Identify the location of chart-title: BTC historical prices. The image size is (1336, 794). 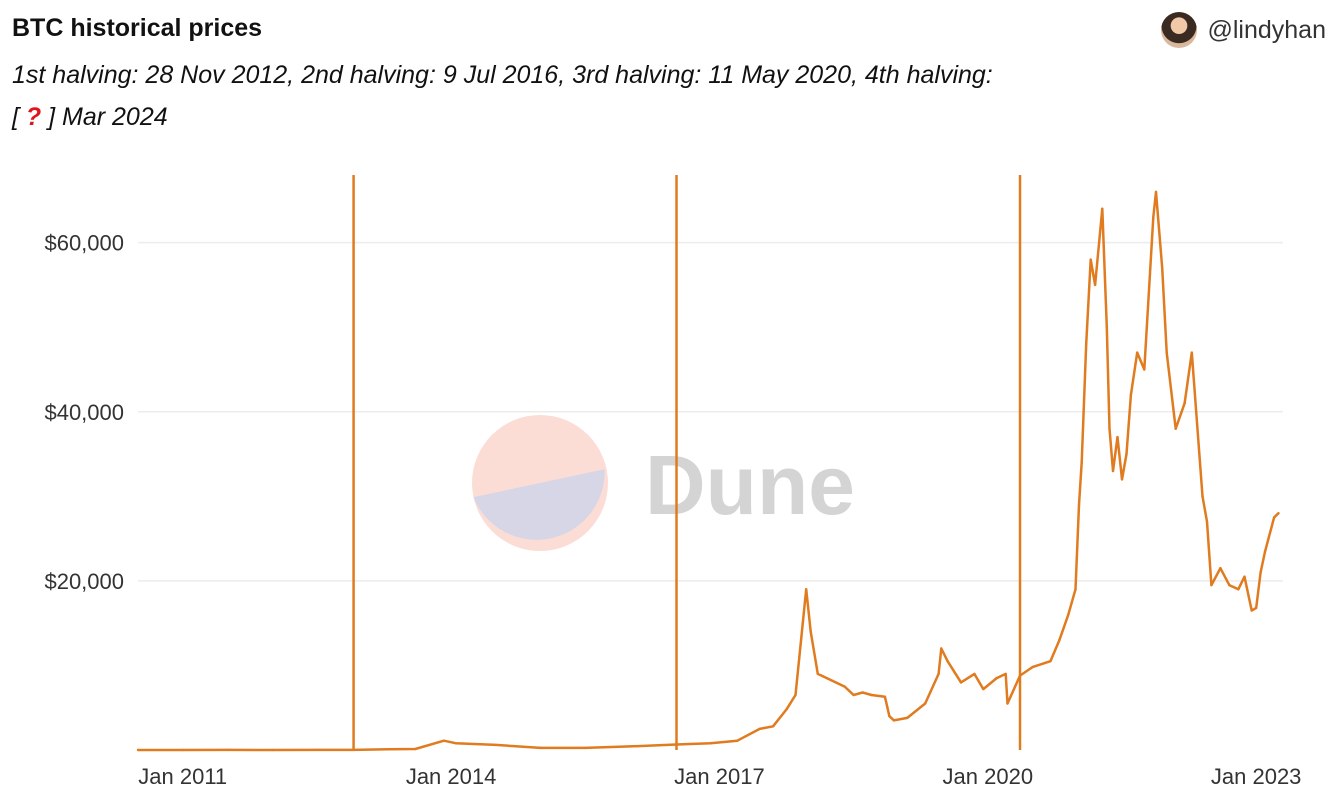
(137, 28).